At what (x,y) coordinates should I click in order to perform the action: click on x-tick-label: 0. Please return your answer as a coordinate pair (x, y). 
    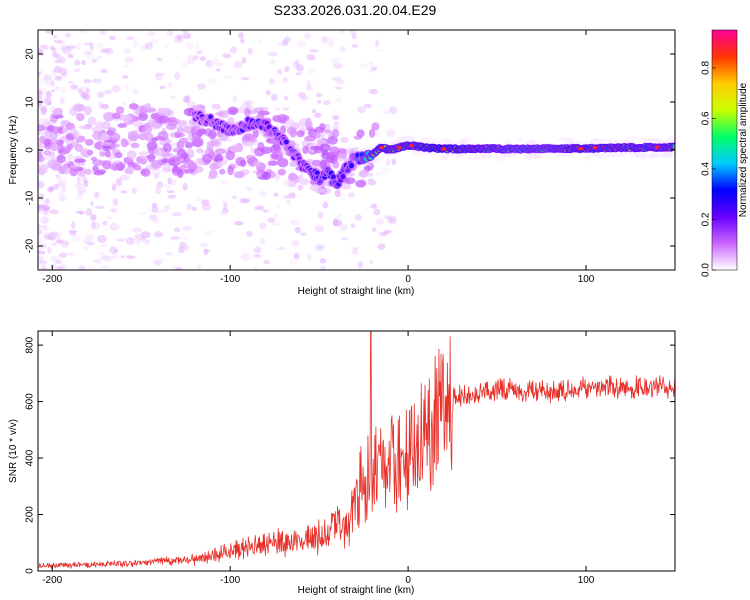
    Looking at the image, I should click on (408, 279).